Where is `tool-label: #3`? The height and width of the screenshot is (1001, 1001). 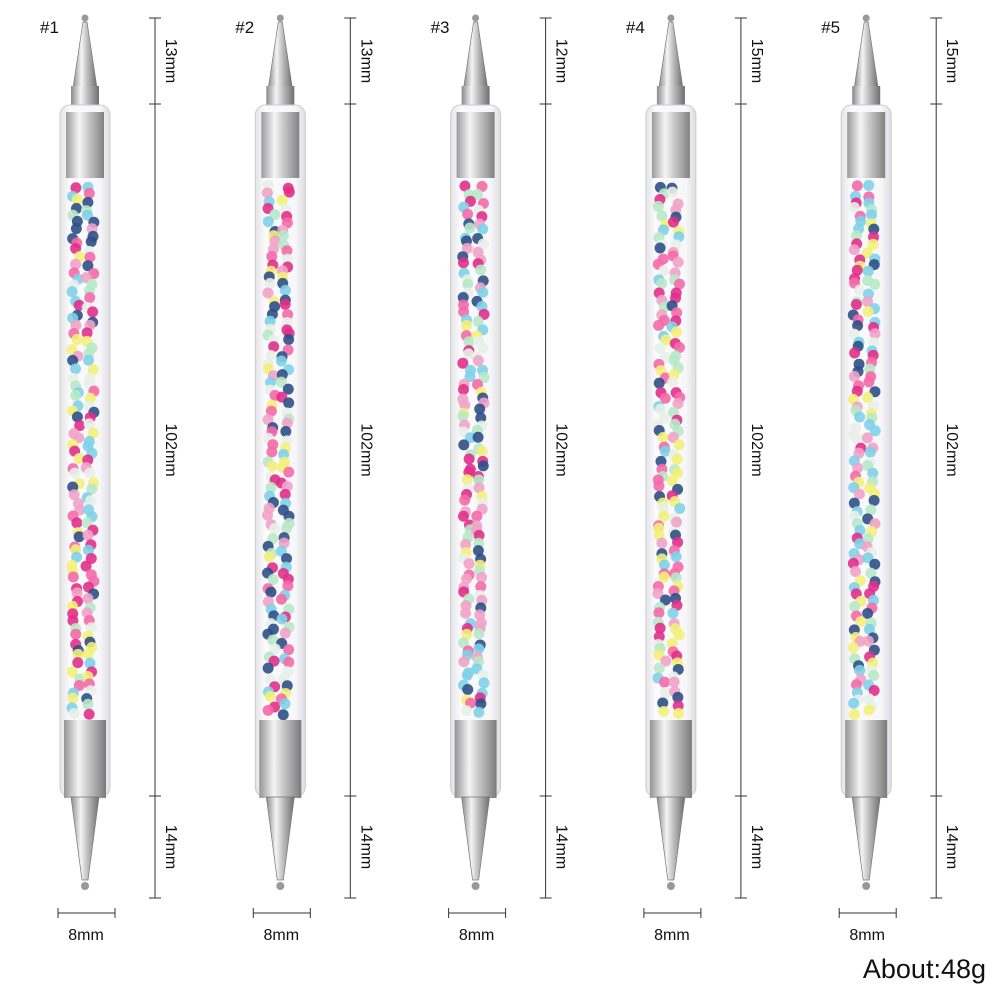
tool-label: #3 is located at coordinates (440, 27).